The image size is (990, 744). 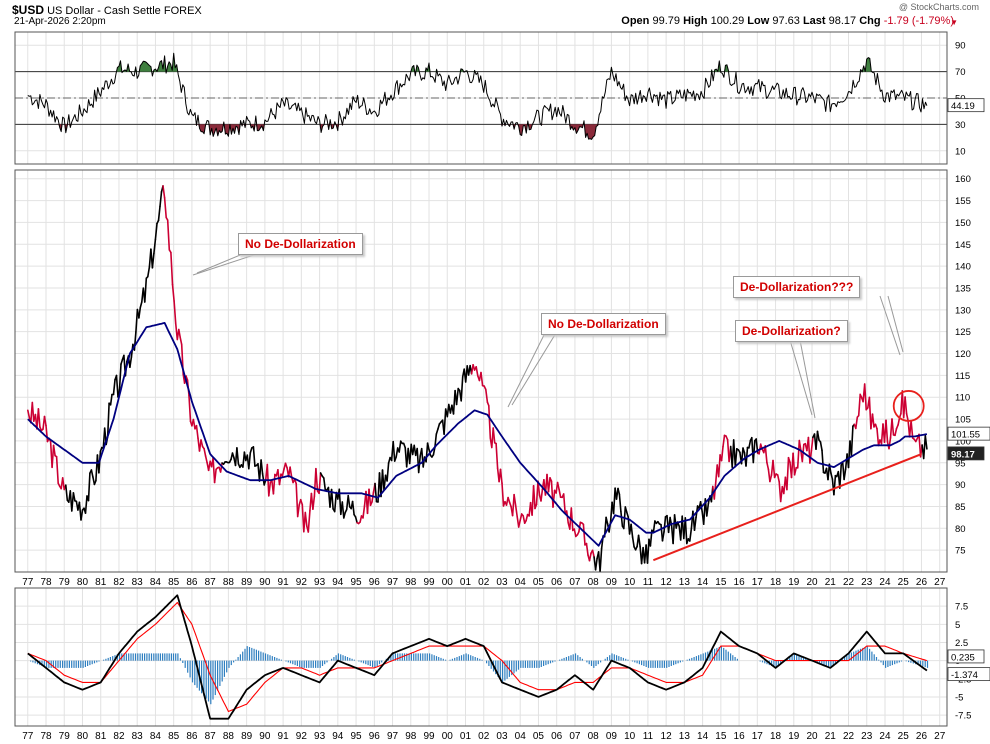 What do you see at coordinates (740, 582) in the screenshot?
I see `x-tick-label: 16` at bounding box center [740, 582].